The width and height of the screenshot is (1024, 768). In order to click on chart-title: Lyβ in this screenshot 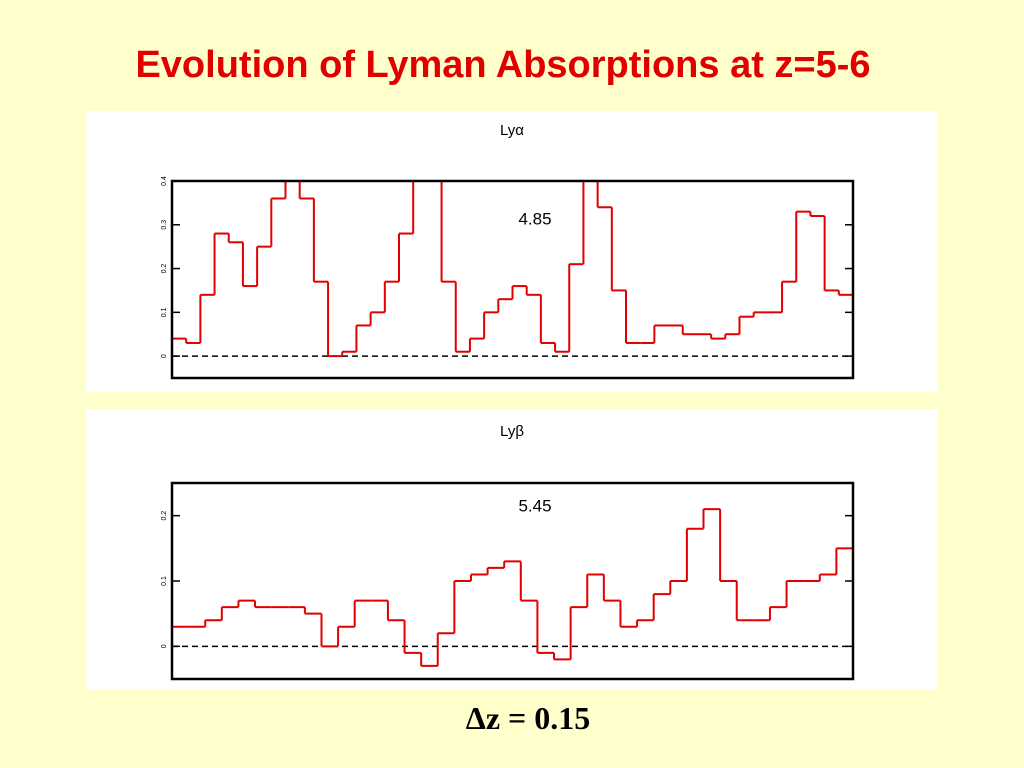, I will do `click(512, 431)`.